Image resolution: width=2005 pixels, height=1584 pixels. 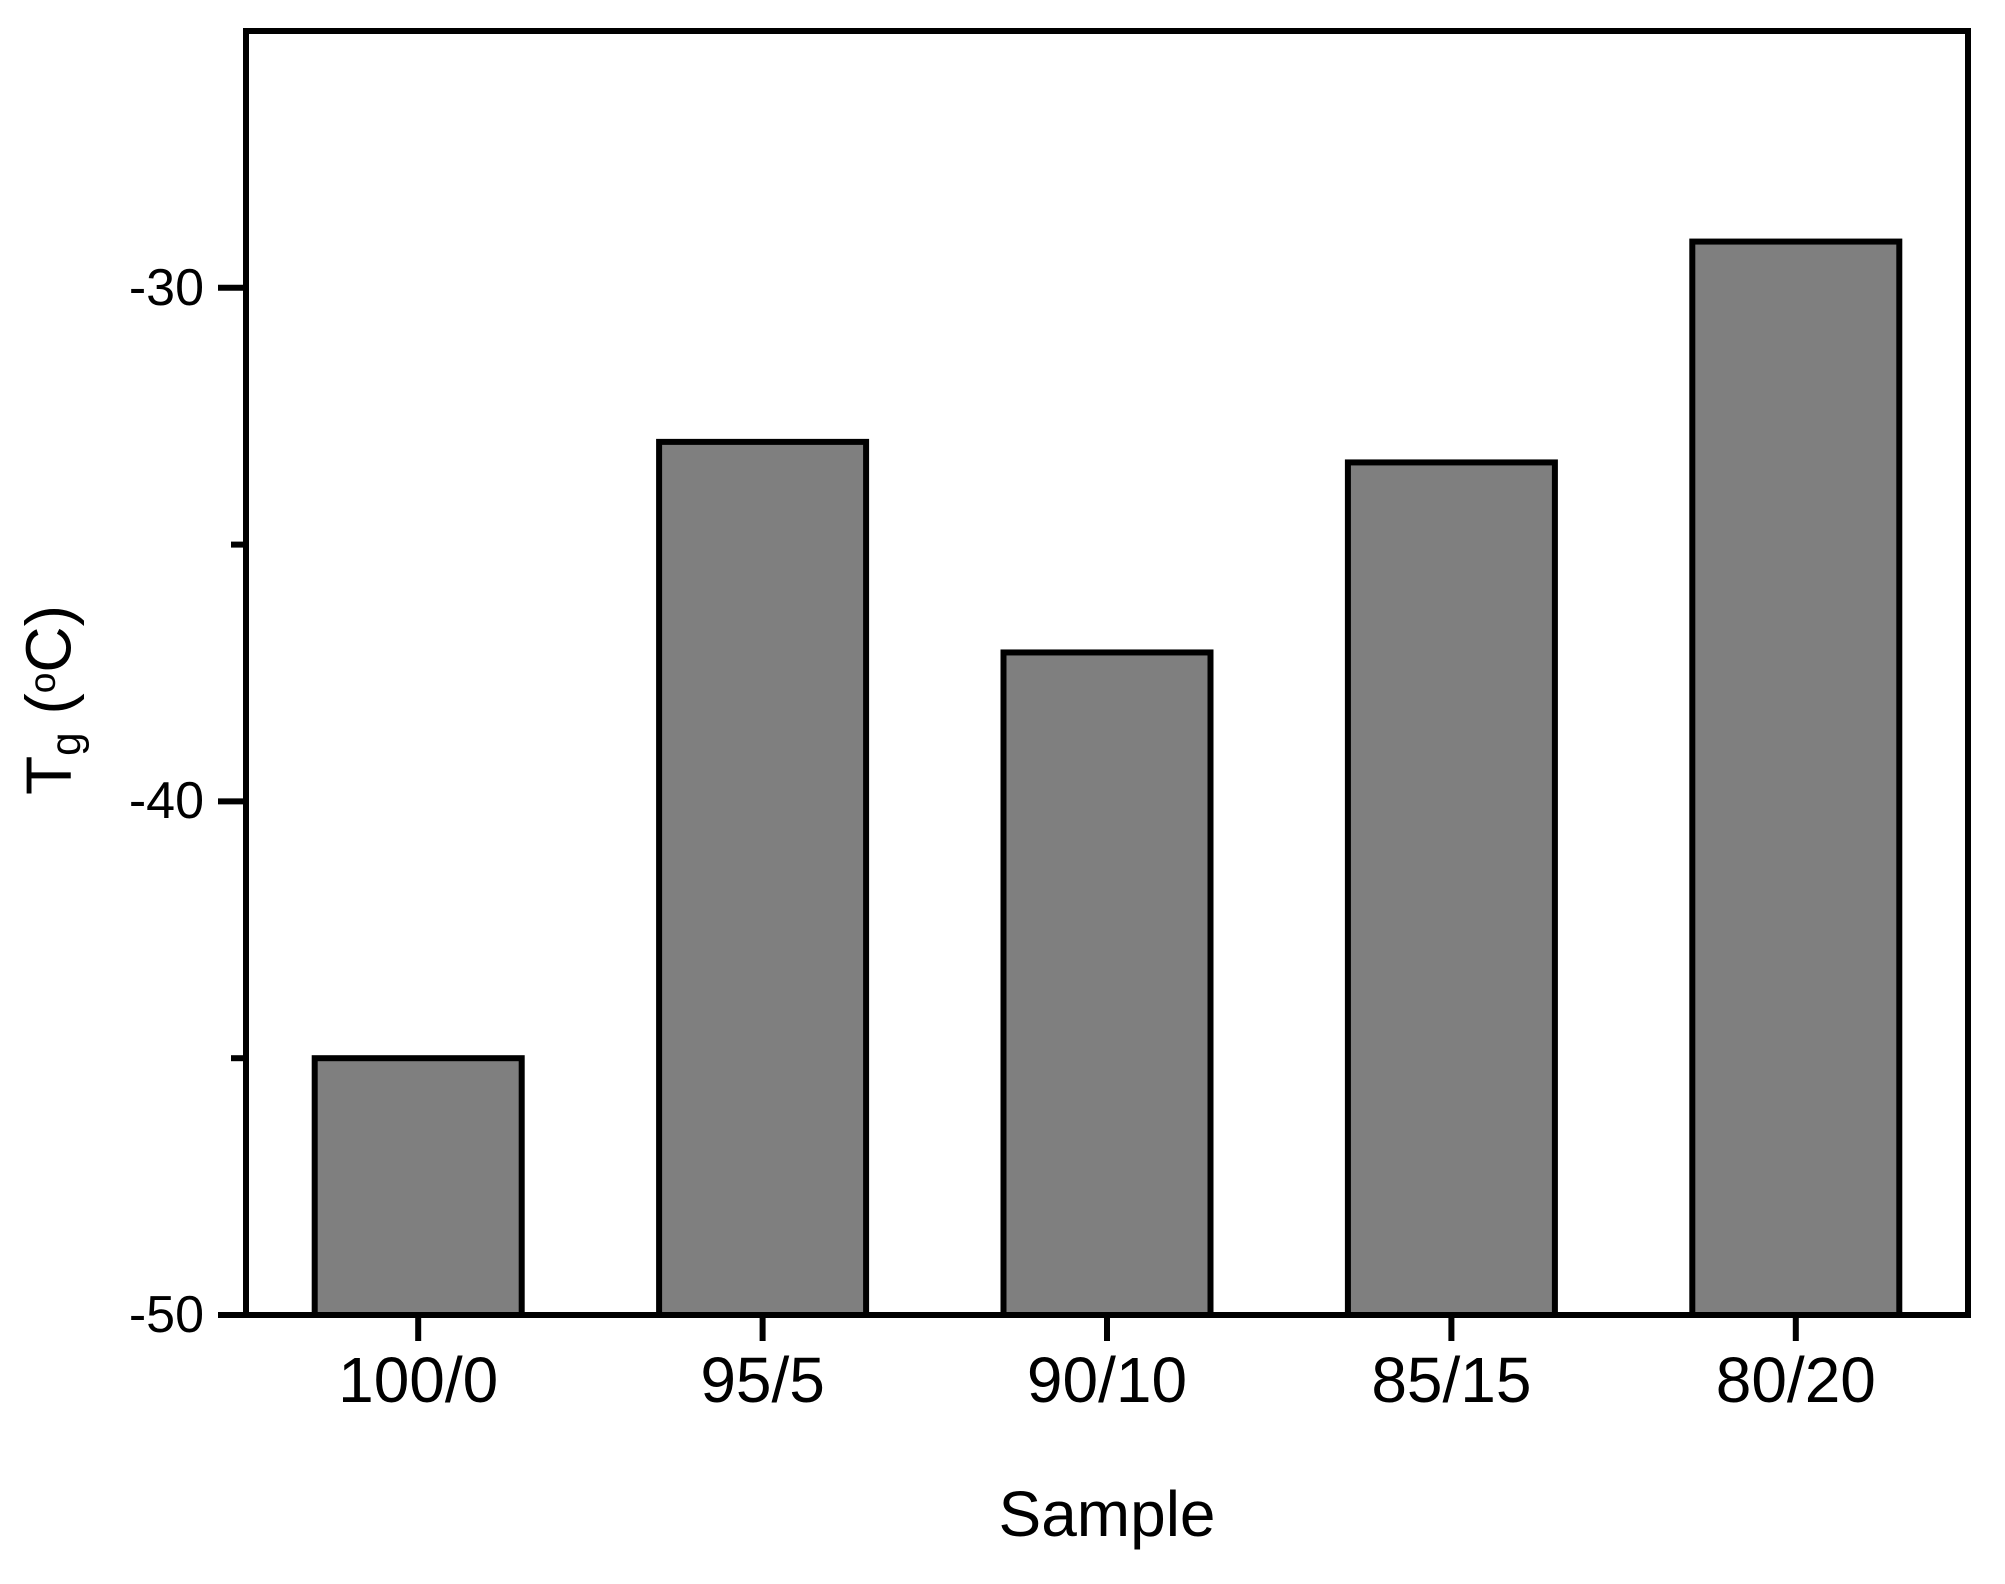 What do you see at coordinates (1107, 1514) in the screenshot?
I see `x-axis-title: Sample` at bounding box center [1107, 1514].